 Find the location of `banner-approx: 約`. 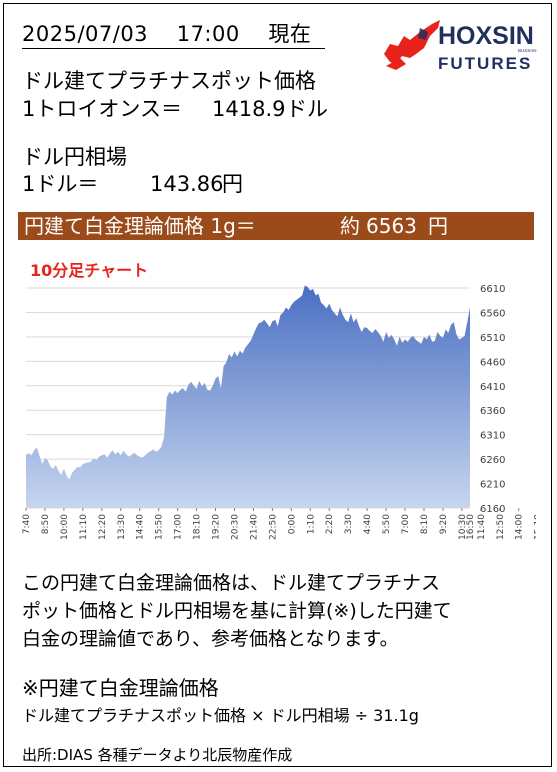

banner-approx: 約 is located at coordinates (350, 226).